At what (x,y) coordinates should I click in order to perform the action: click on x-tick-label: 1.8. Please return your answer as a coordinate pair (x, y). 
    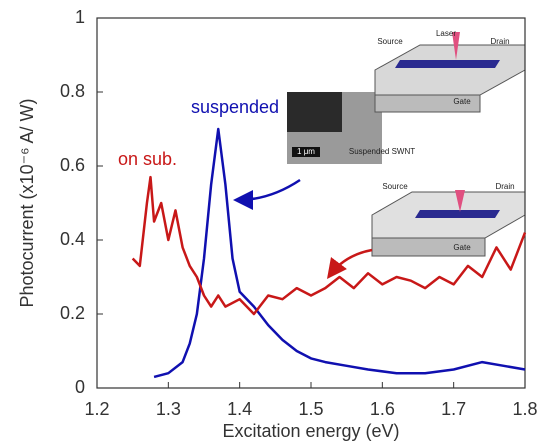
    Looking at the image, I should click on (524, 409).